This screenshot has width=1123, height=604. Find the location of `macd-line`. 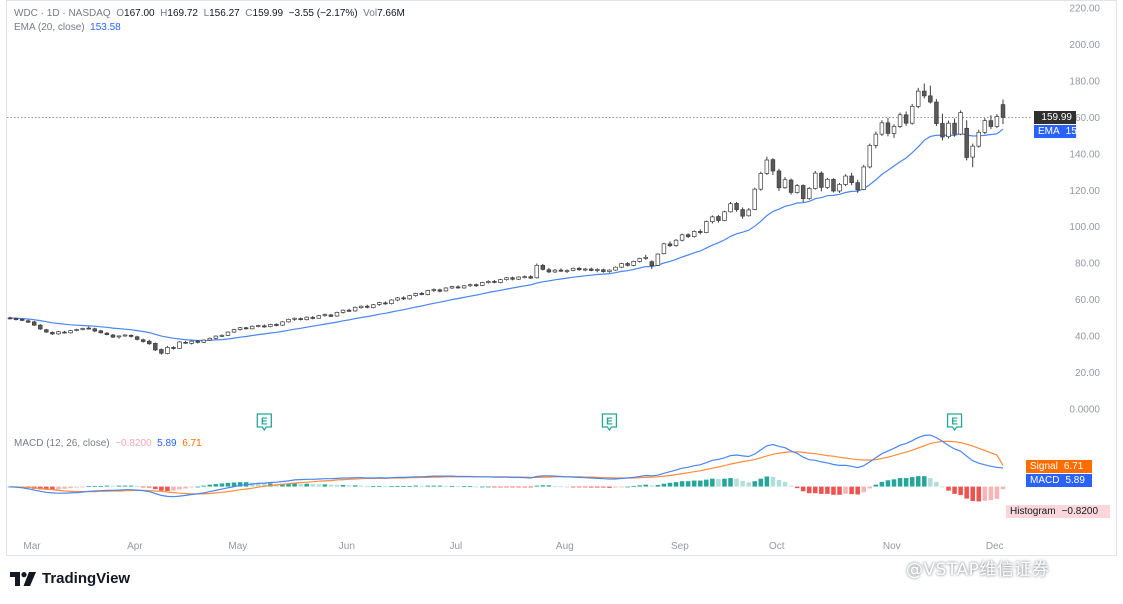

macd-line is located at coordinates (506, 466).